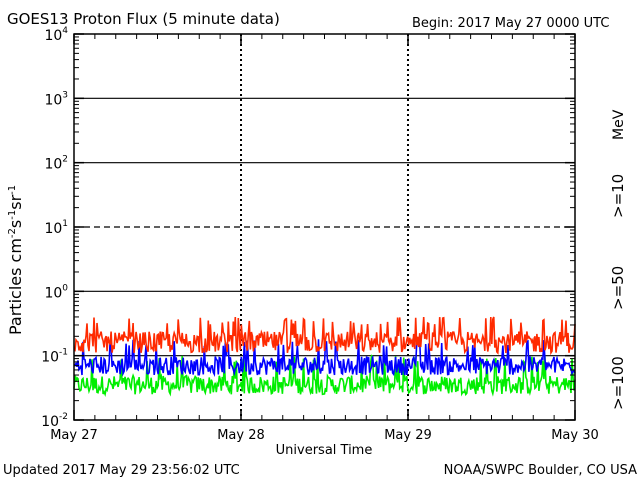  What do you see at coordinates (65, 160) in the screenshot?
I see `y-tick-label-exp: 2` at bounding box center [65, 160].